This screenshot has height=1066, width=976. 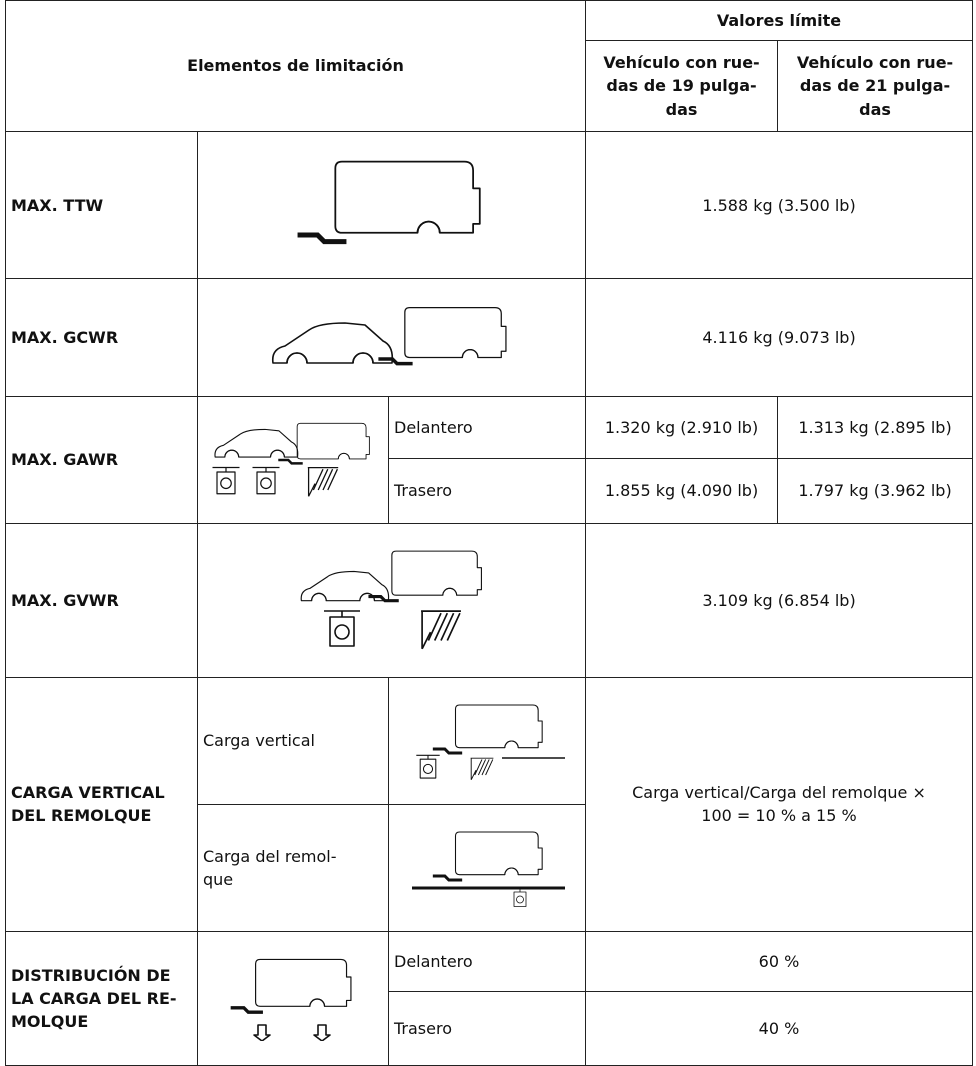 I want to click on value: 1.313 kg (2.895 lb), so click(x=875, y=427).